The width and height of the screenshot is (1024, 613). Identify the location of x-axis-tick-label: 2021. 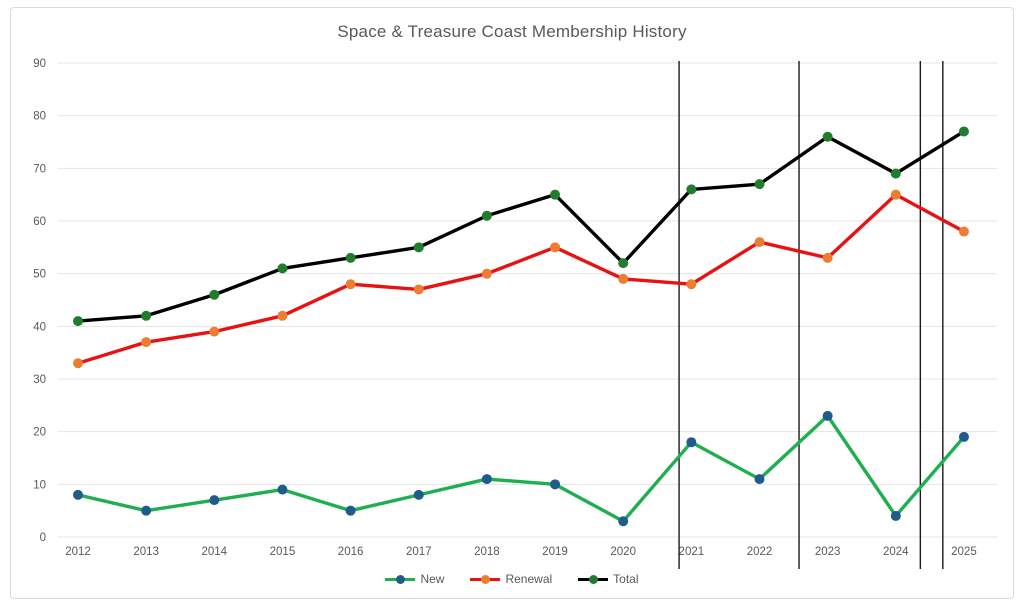
(692, 552).